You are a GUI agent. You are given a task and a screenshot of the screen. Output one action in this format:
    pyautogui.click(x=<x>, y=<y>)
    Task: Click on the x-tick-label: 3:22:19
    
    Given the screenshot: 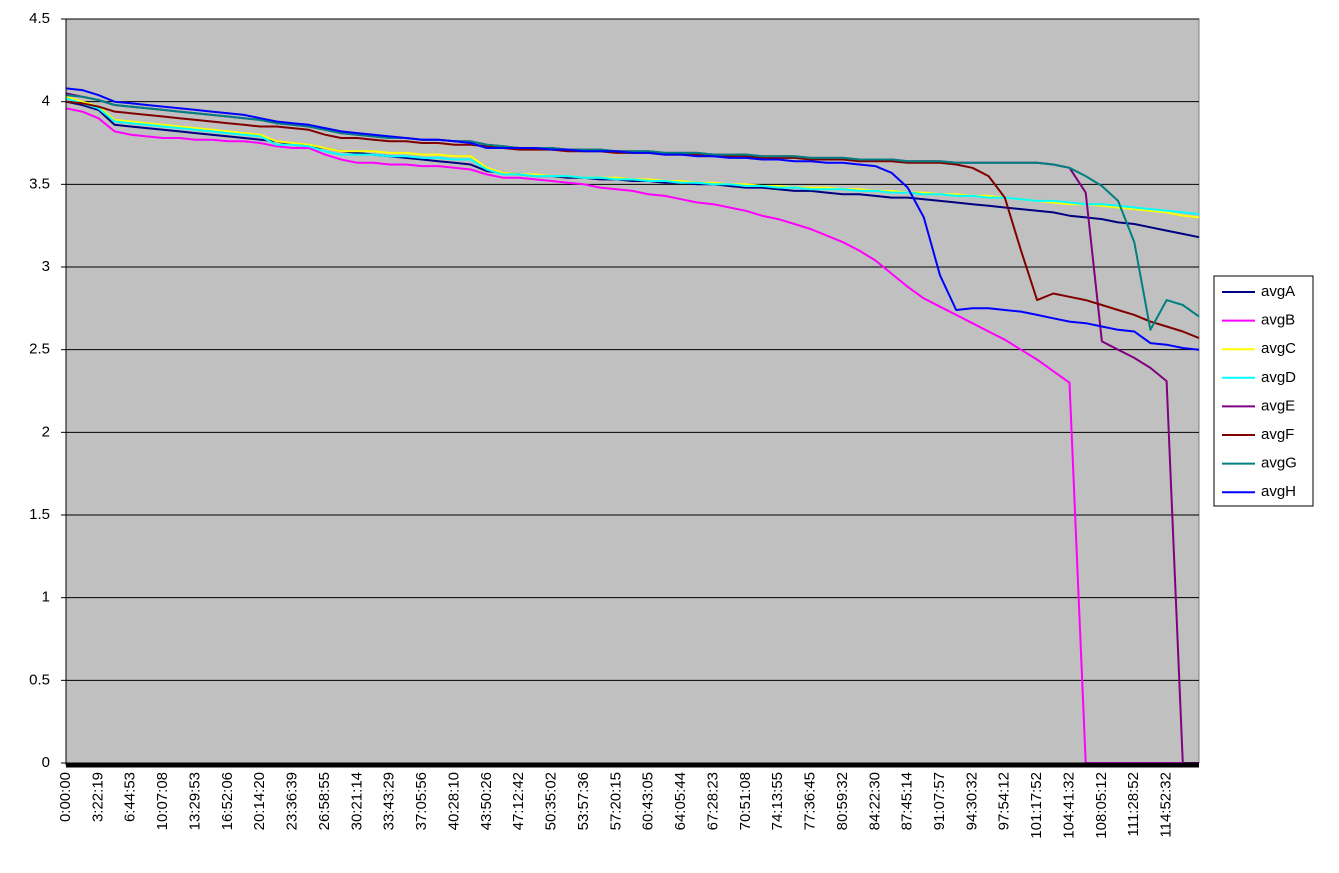 What is the action you would take?
    pyautogui.click(x=97, y=797)
    